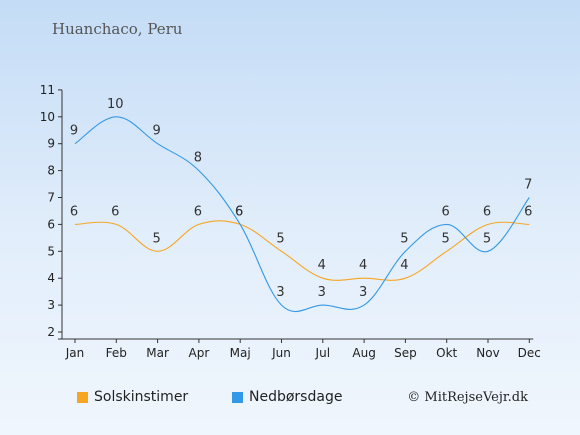 This screenshot has width=580, height=435. I want to click on y-tick-label: 7, so click(51, 198).